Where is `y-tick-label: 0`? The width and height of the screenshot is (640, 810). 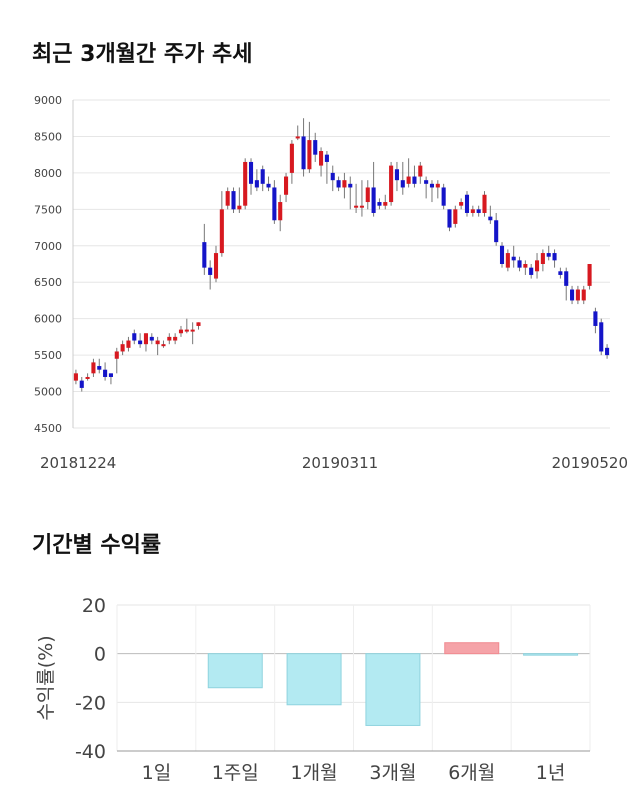 y-tick-label: 0 is located at coordinates (100, 655).